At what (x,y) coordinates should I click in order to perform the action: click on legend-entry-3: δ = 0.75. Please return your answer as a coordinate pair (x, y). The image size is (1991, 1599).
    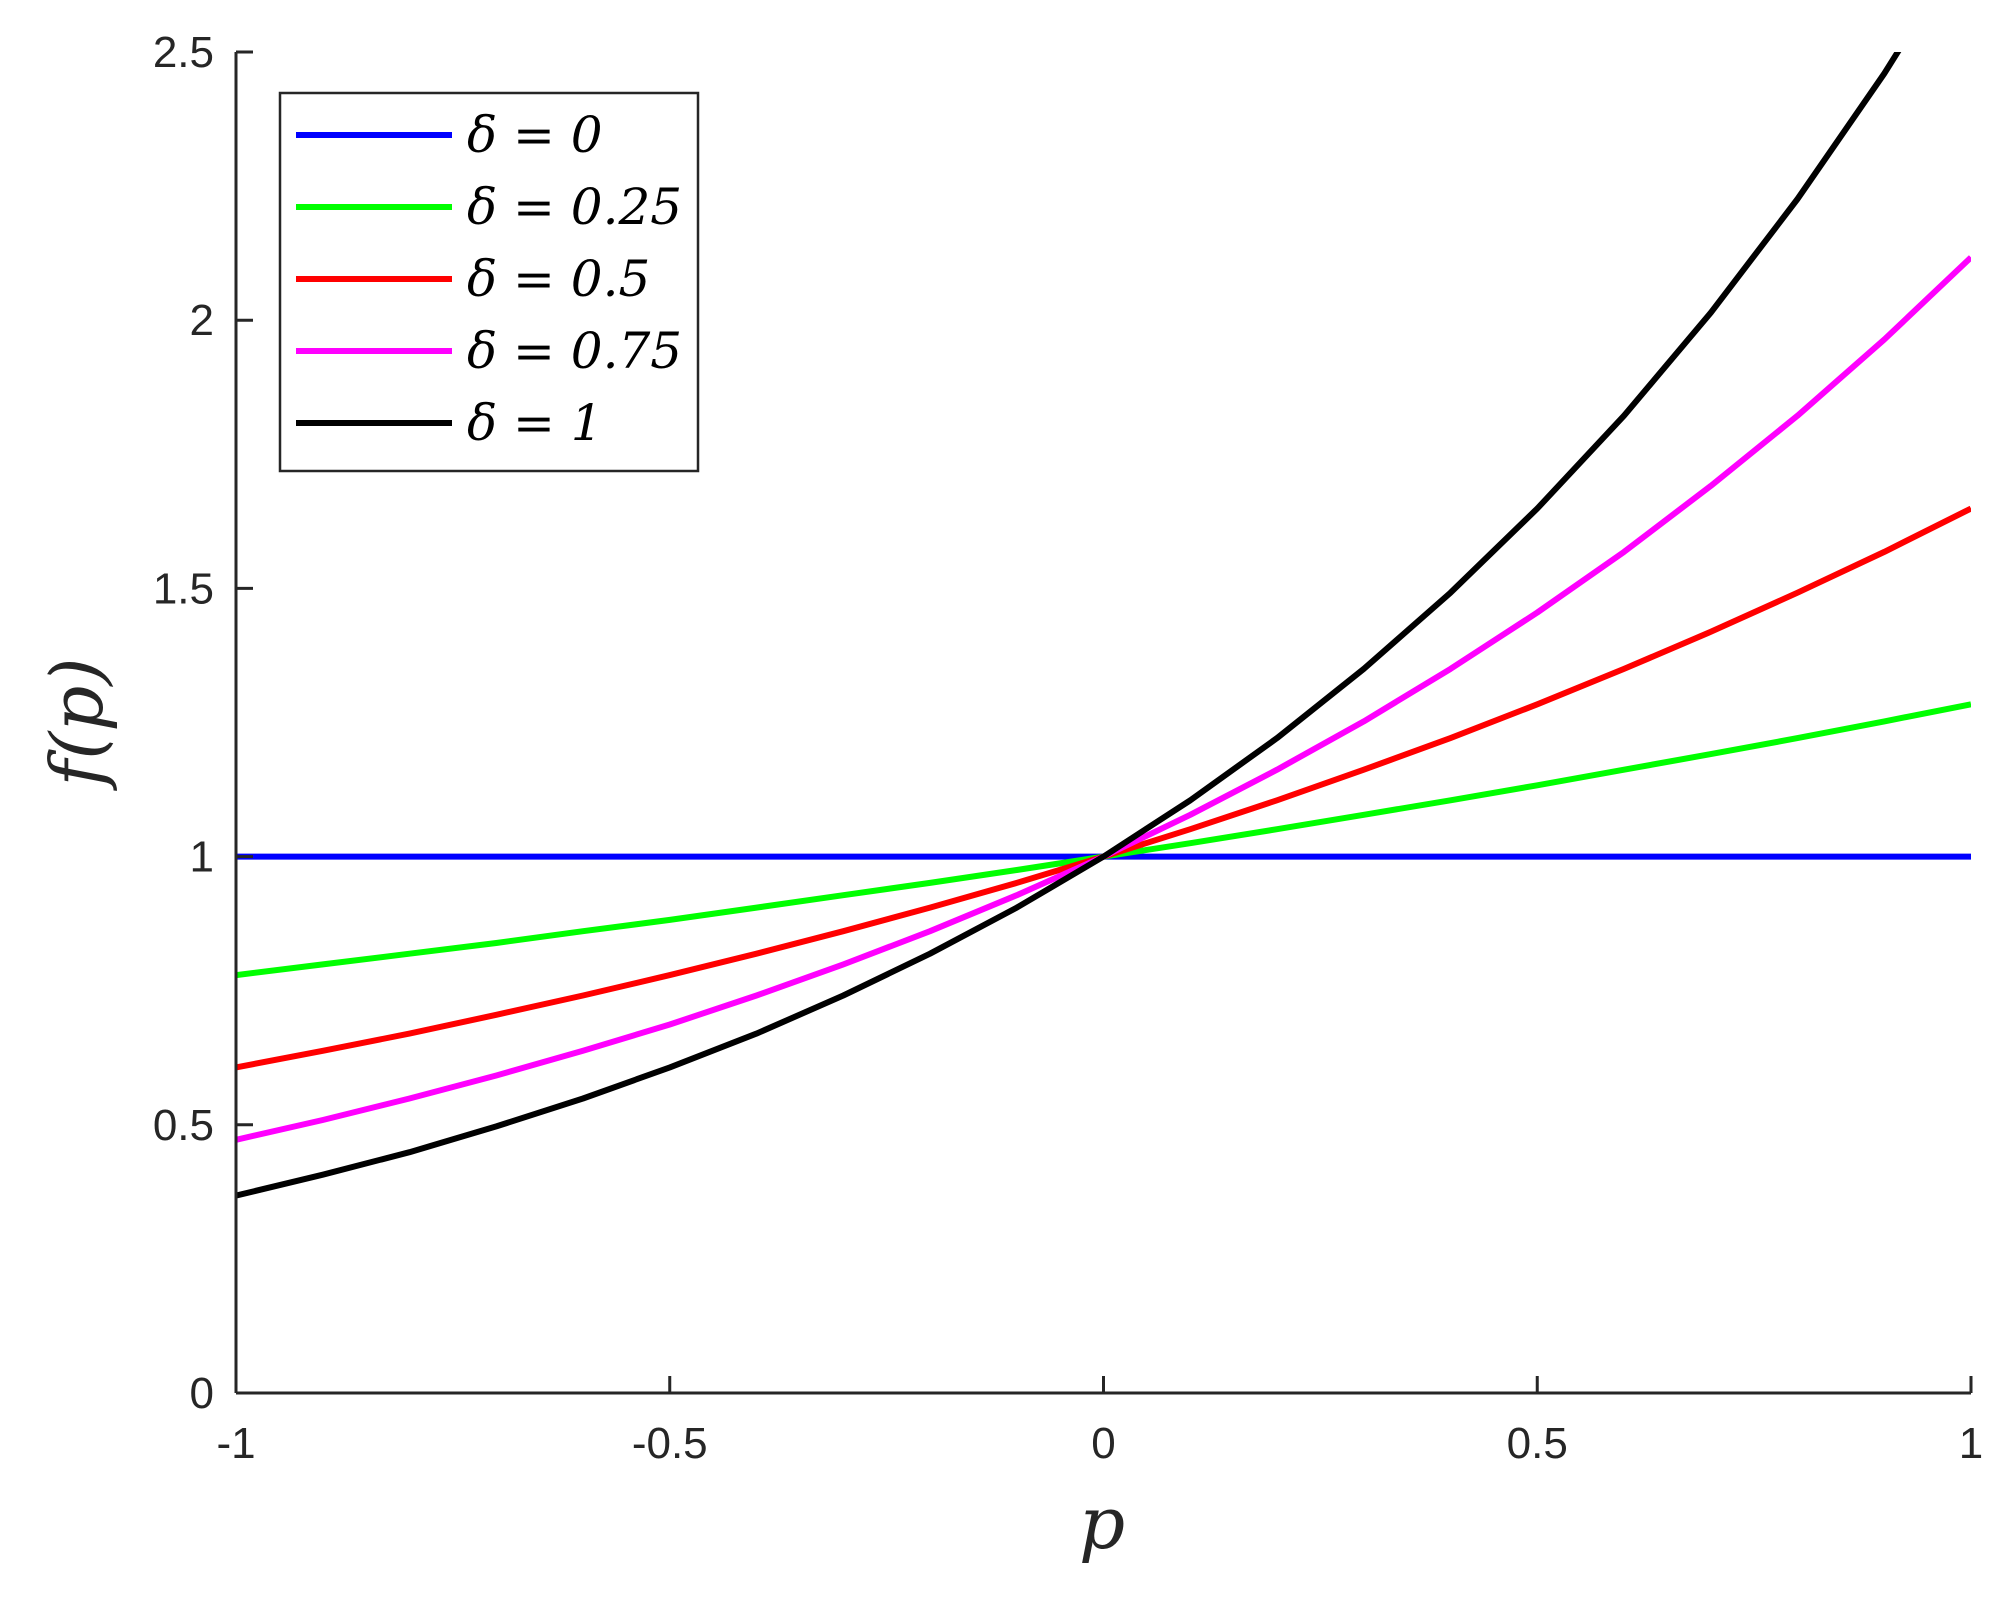
    Looking at the image, I should click on (489, 351).